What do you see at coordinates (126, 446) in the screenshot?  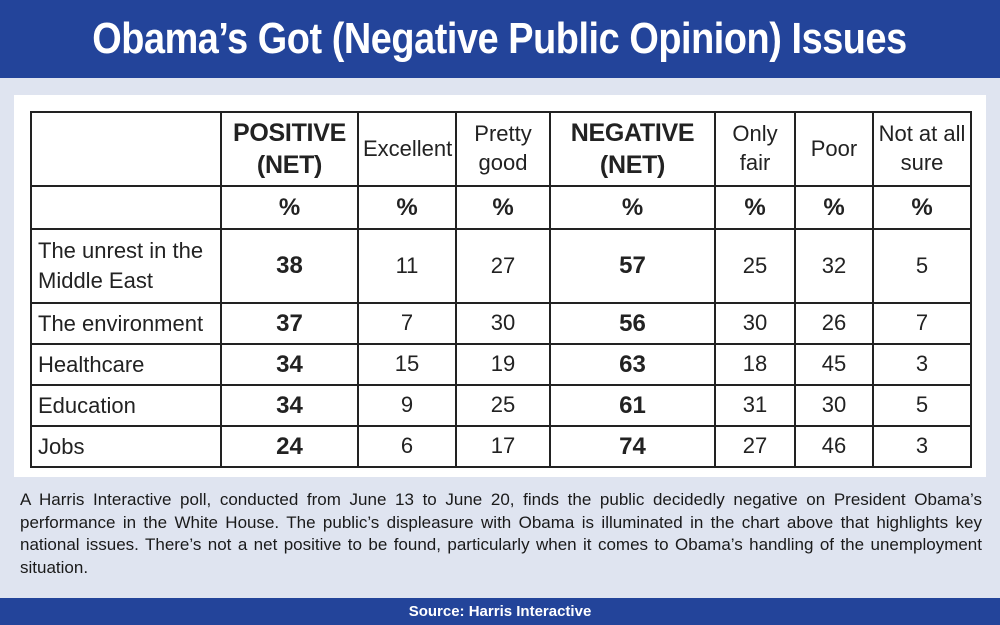 I see `row-label: Jobs` at bounding box center [126, 446].